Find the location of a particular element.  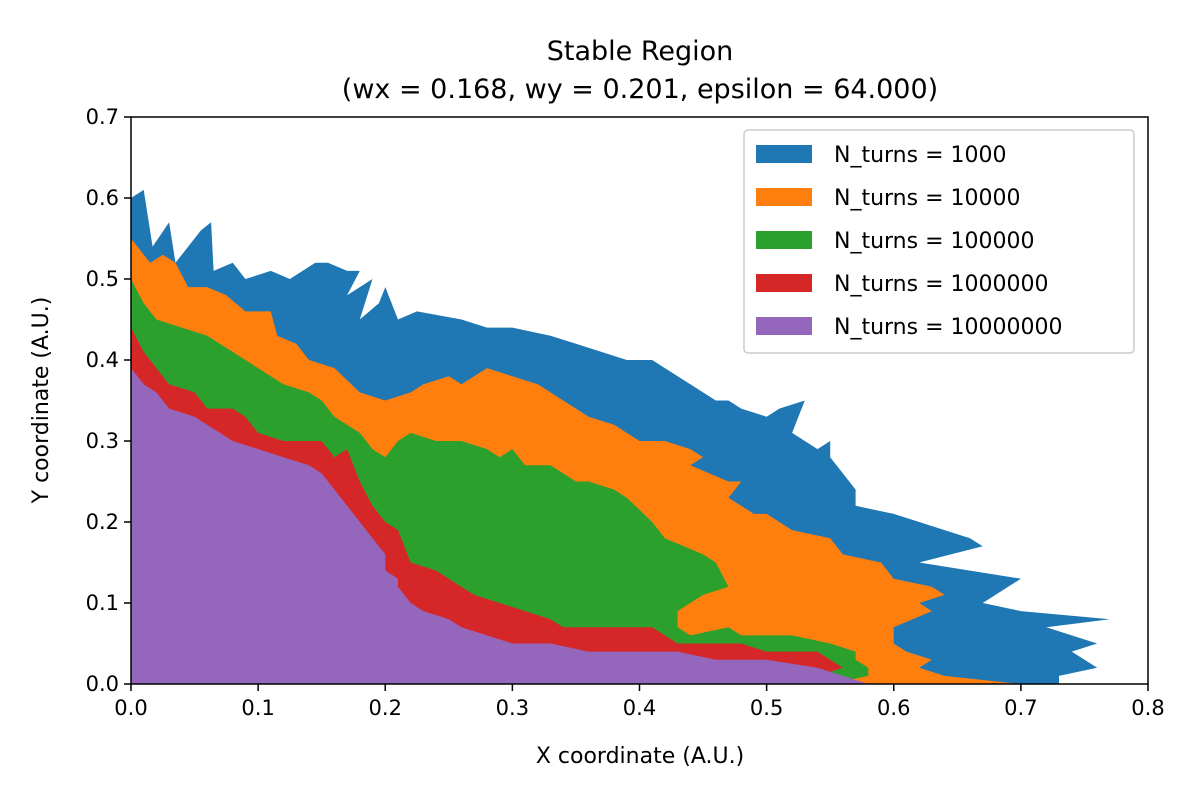

legend-label: N_turns = 10000 is located at coordinates (927, 198).